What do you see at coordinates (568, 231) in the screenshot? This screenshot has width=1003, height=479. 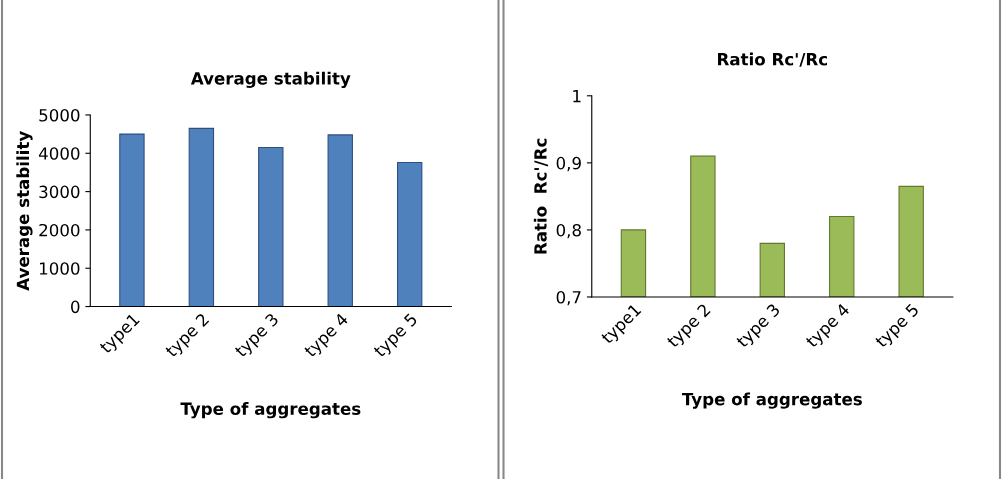 I see `y-tick-label: 0,8` at bounding box center [568, 231].